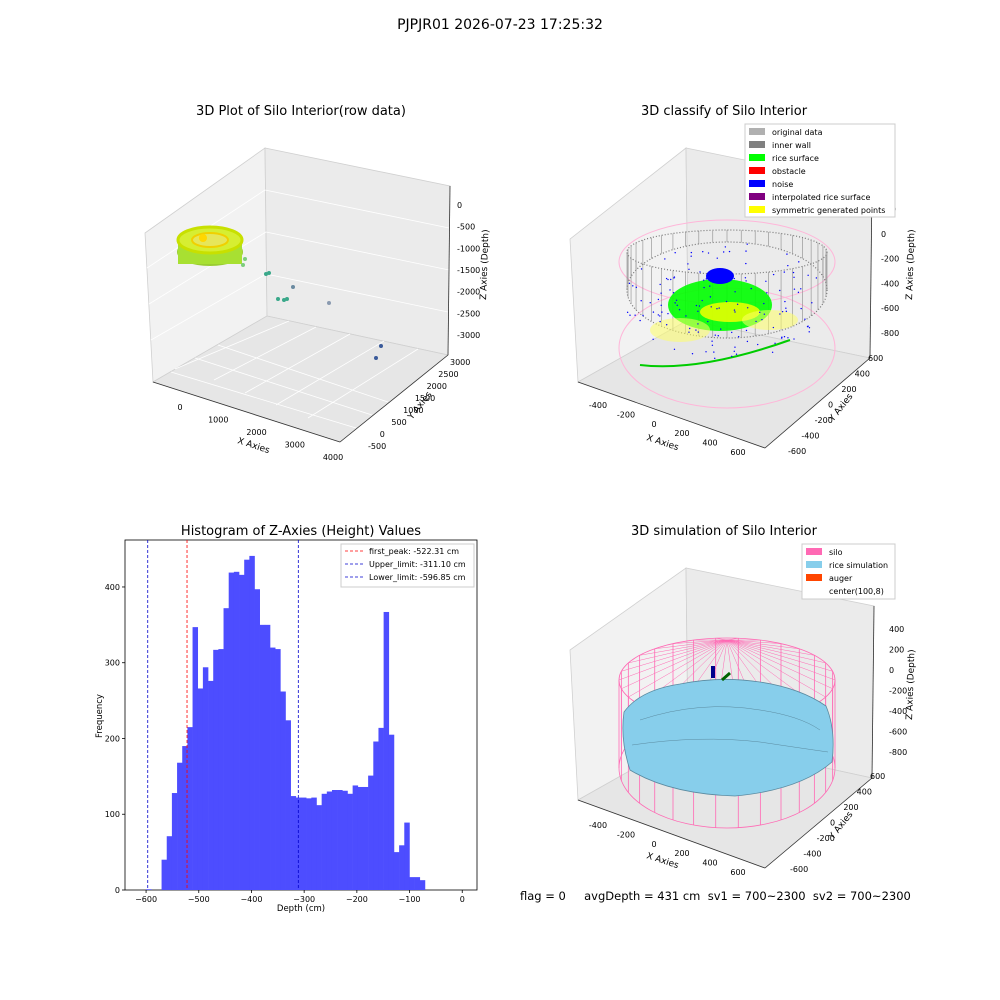 The image size is (1000, 1000). What do you see at coordinates (896, 650) in the screenshot?
I see `simulation-z-tick-label: 200` at bounding box center [896, 650].